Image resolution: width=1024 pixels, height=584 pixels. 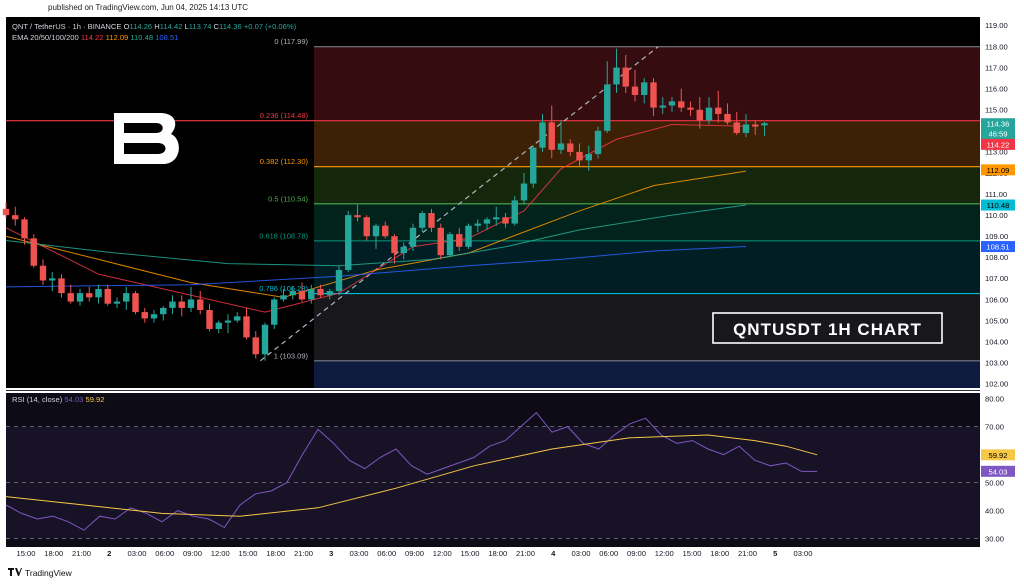 I want to click on tradingview-brand: TradingView, so click(x=40, y=573).